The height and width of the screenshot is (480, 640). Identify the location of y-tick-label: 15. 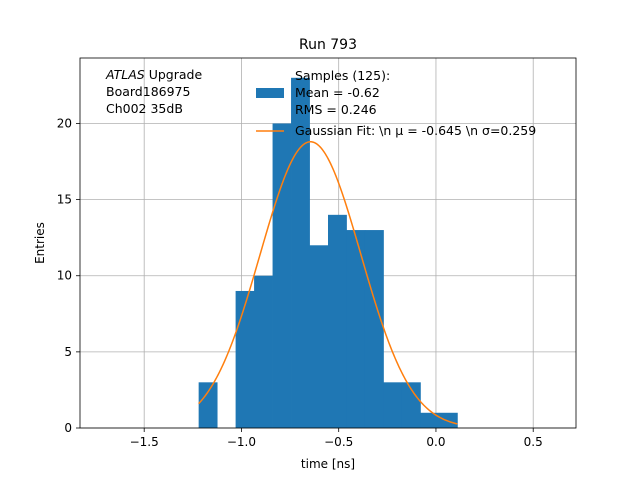
(64, 200).